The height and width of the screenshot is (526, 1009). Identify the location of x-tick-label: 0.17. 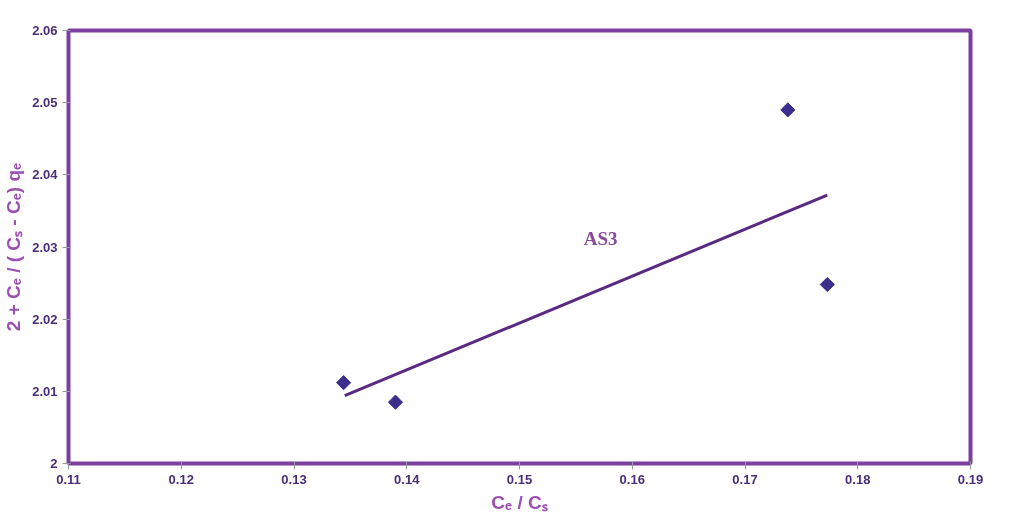
(745, 479).